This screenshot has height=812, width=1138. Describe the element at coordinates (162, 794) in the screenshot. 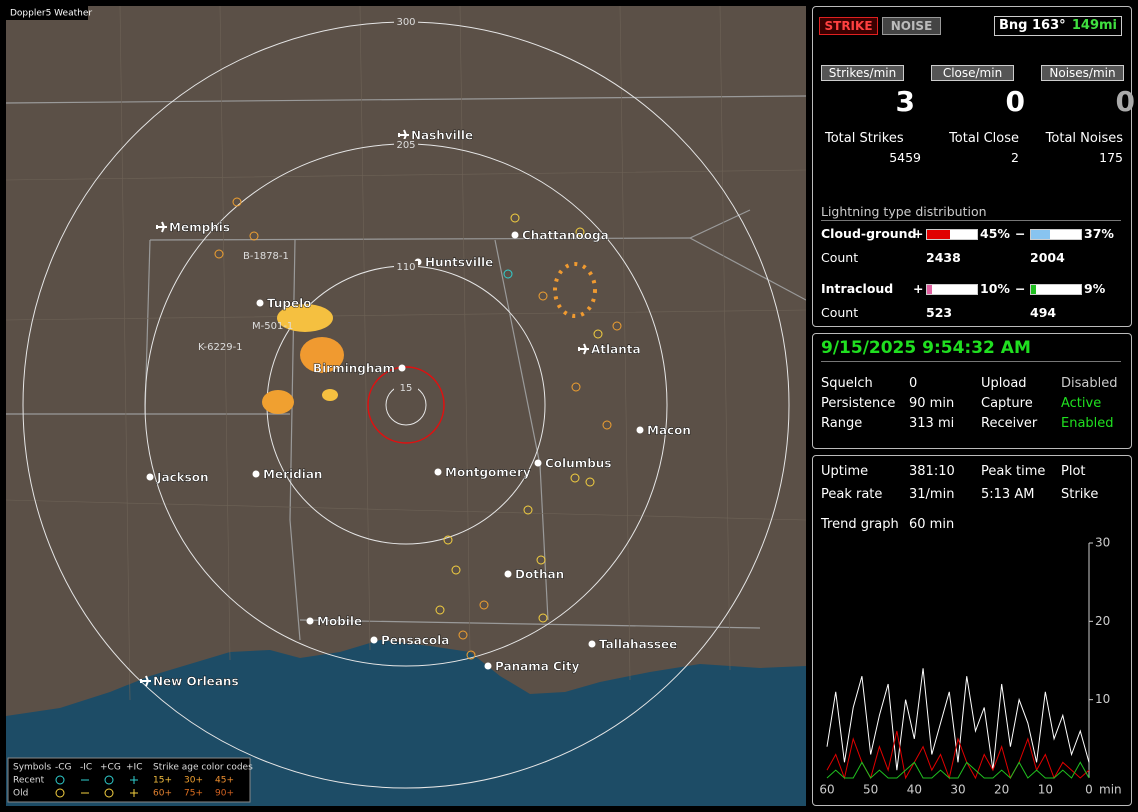

I see `age-code: 60+` at that location.